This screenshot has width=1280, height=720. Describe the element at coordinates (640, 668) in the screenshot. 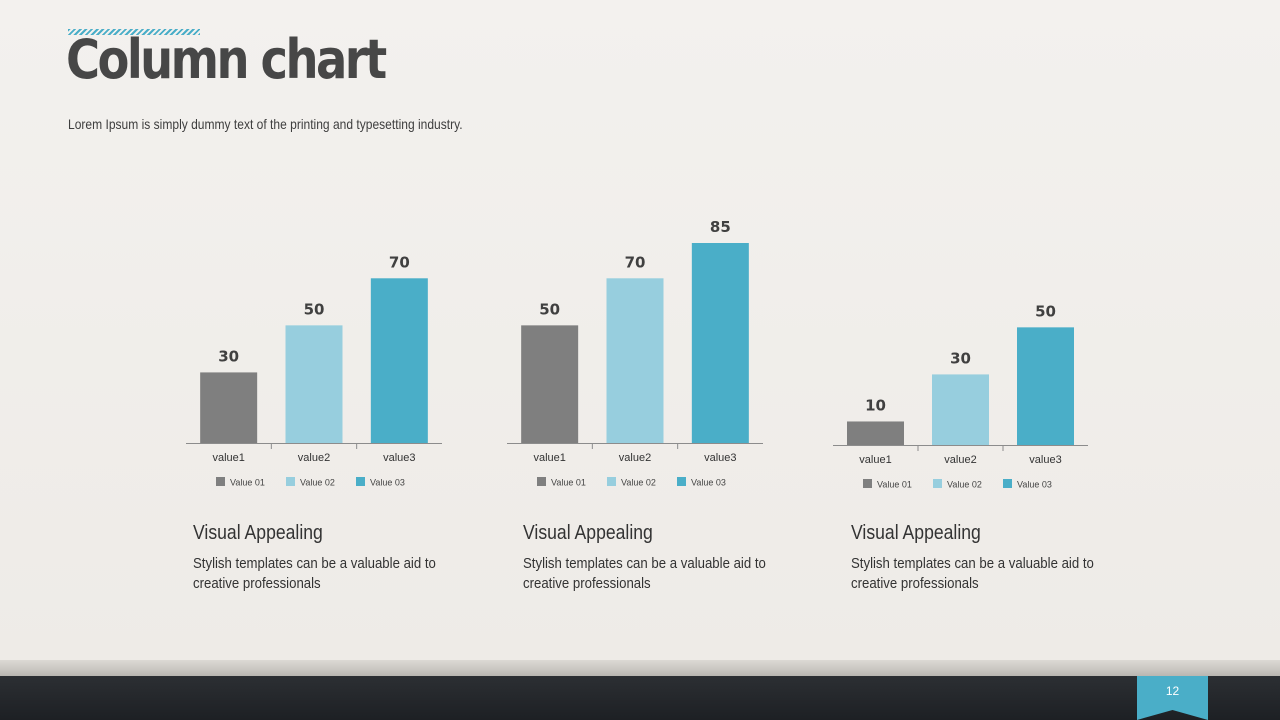

I see `slide-shadow` at that location.